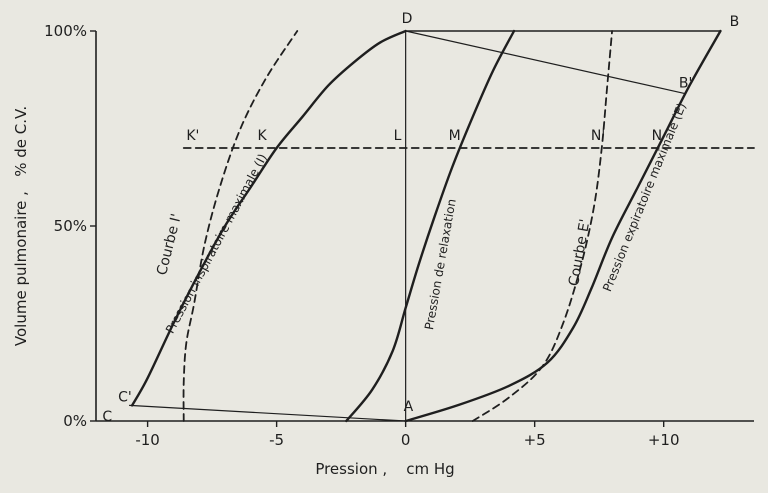 This screenshot has height=493, width=768. Describe the element at coordinates (192, 136) in the screenshot. I see `point-label: K'` at that location.